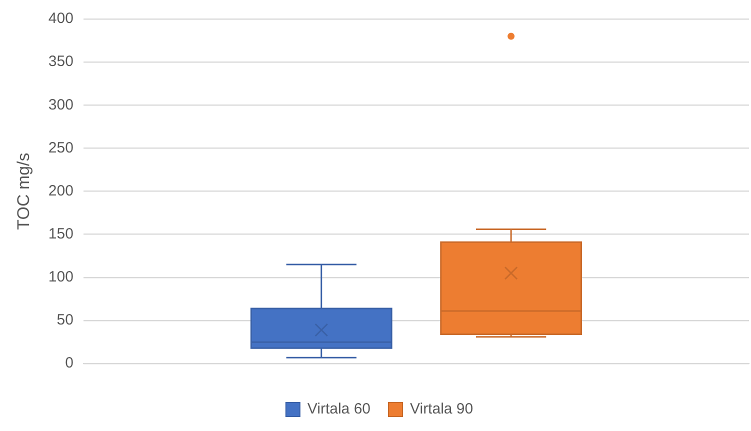  What do you see at coordinates (61, 61) in the screenshot?
I see `y-tick-label: 350` at bounding box center [61, 61].